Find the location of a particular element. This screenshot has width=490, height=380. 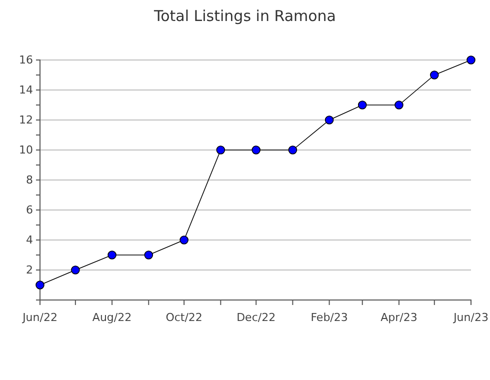

x-tick-label: Apr/23 is located at coordinates (399, 317).